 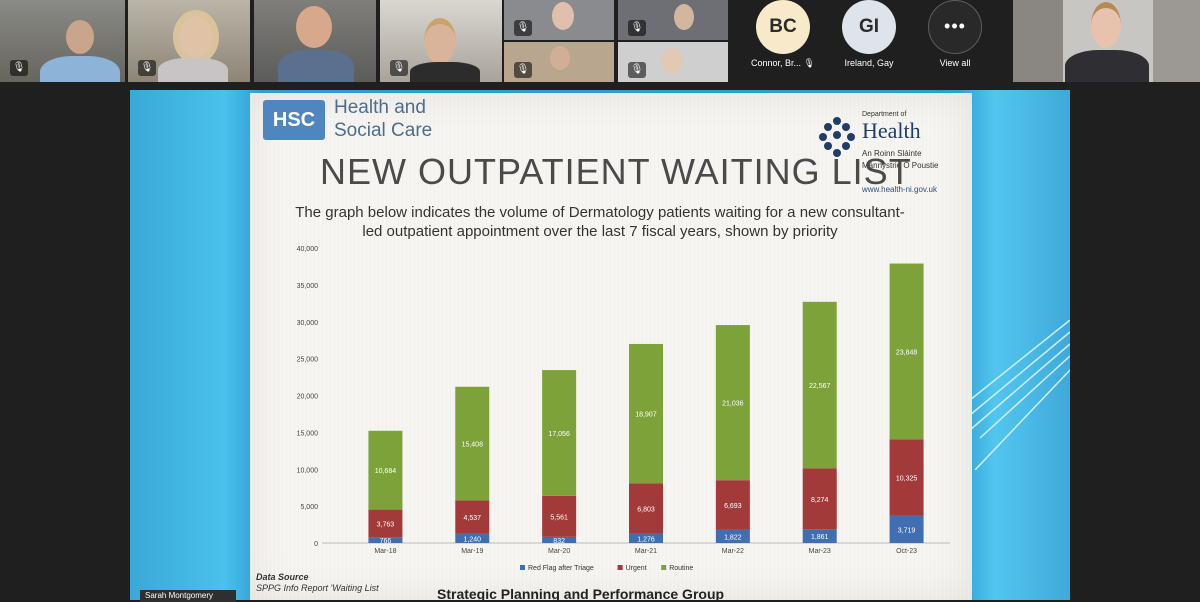 I want to click on data-label: 5,561, so click(x=559, y=517).